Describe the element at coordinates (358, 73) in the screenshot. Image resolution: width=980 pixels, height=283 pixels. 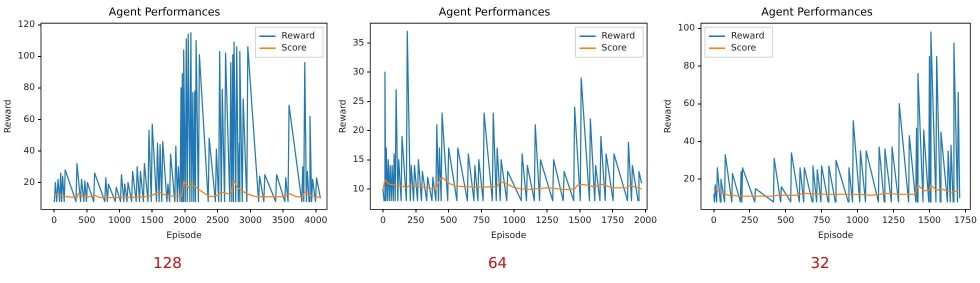
I see `y-tick-label: 30` at that location.